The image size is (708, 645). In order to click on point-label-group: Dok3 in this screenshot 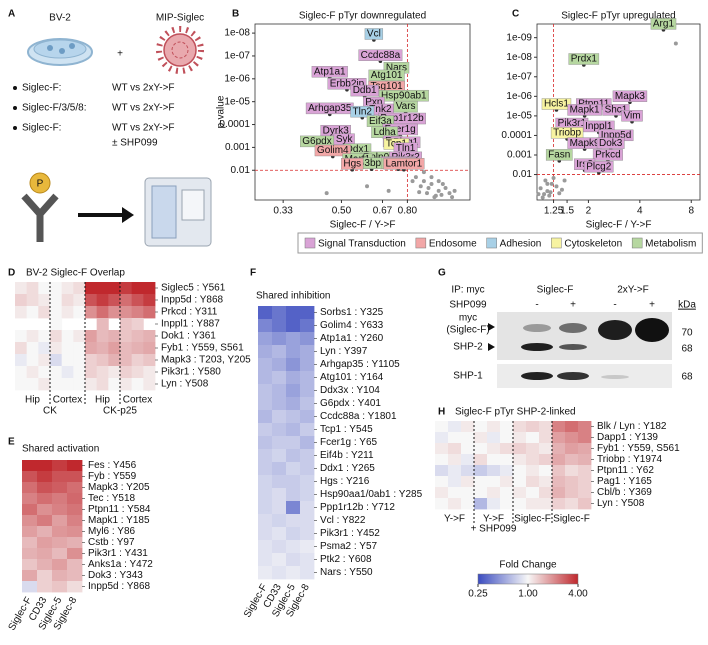, I will do `click(610, 143)`.